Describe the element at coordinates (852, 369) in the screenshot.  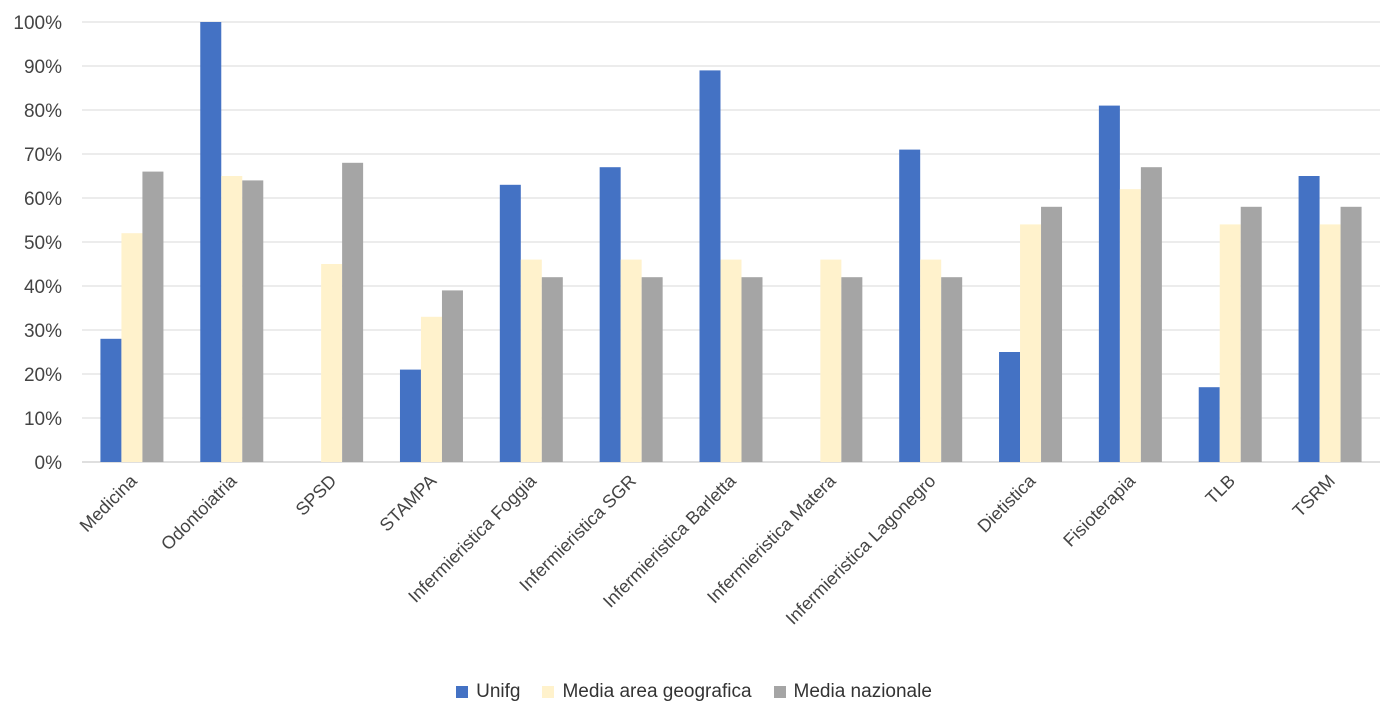
I see `bar-media-nazionale-infermieristica-matera` at that location.